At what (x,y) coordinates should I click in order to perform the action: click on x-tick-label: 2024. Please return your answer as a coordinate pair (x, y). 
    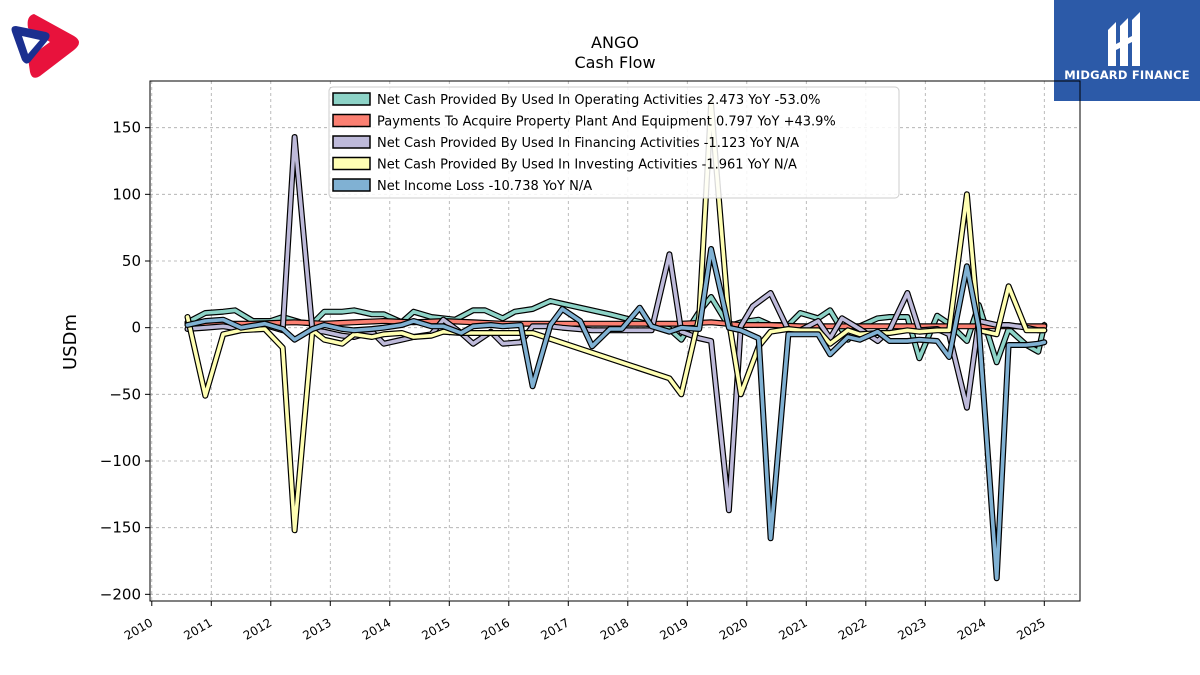
    Looking at the image, I should click on (971, 628).